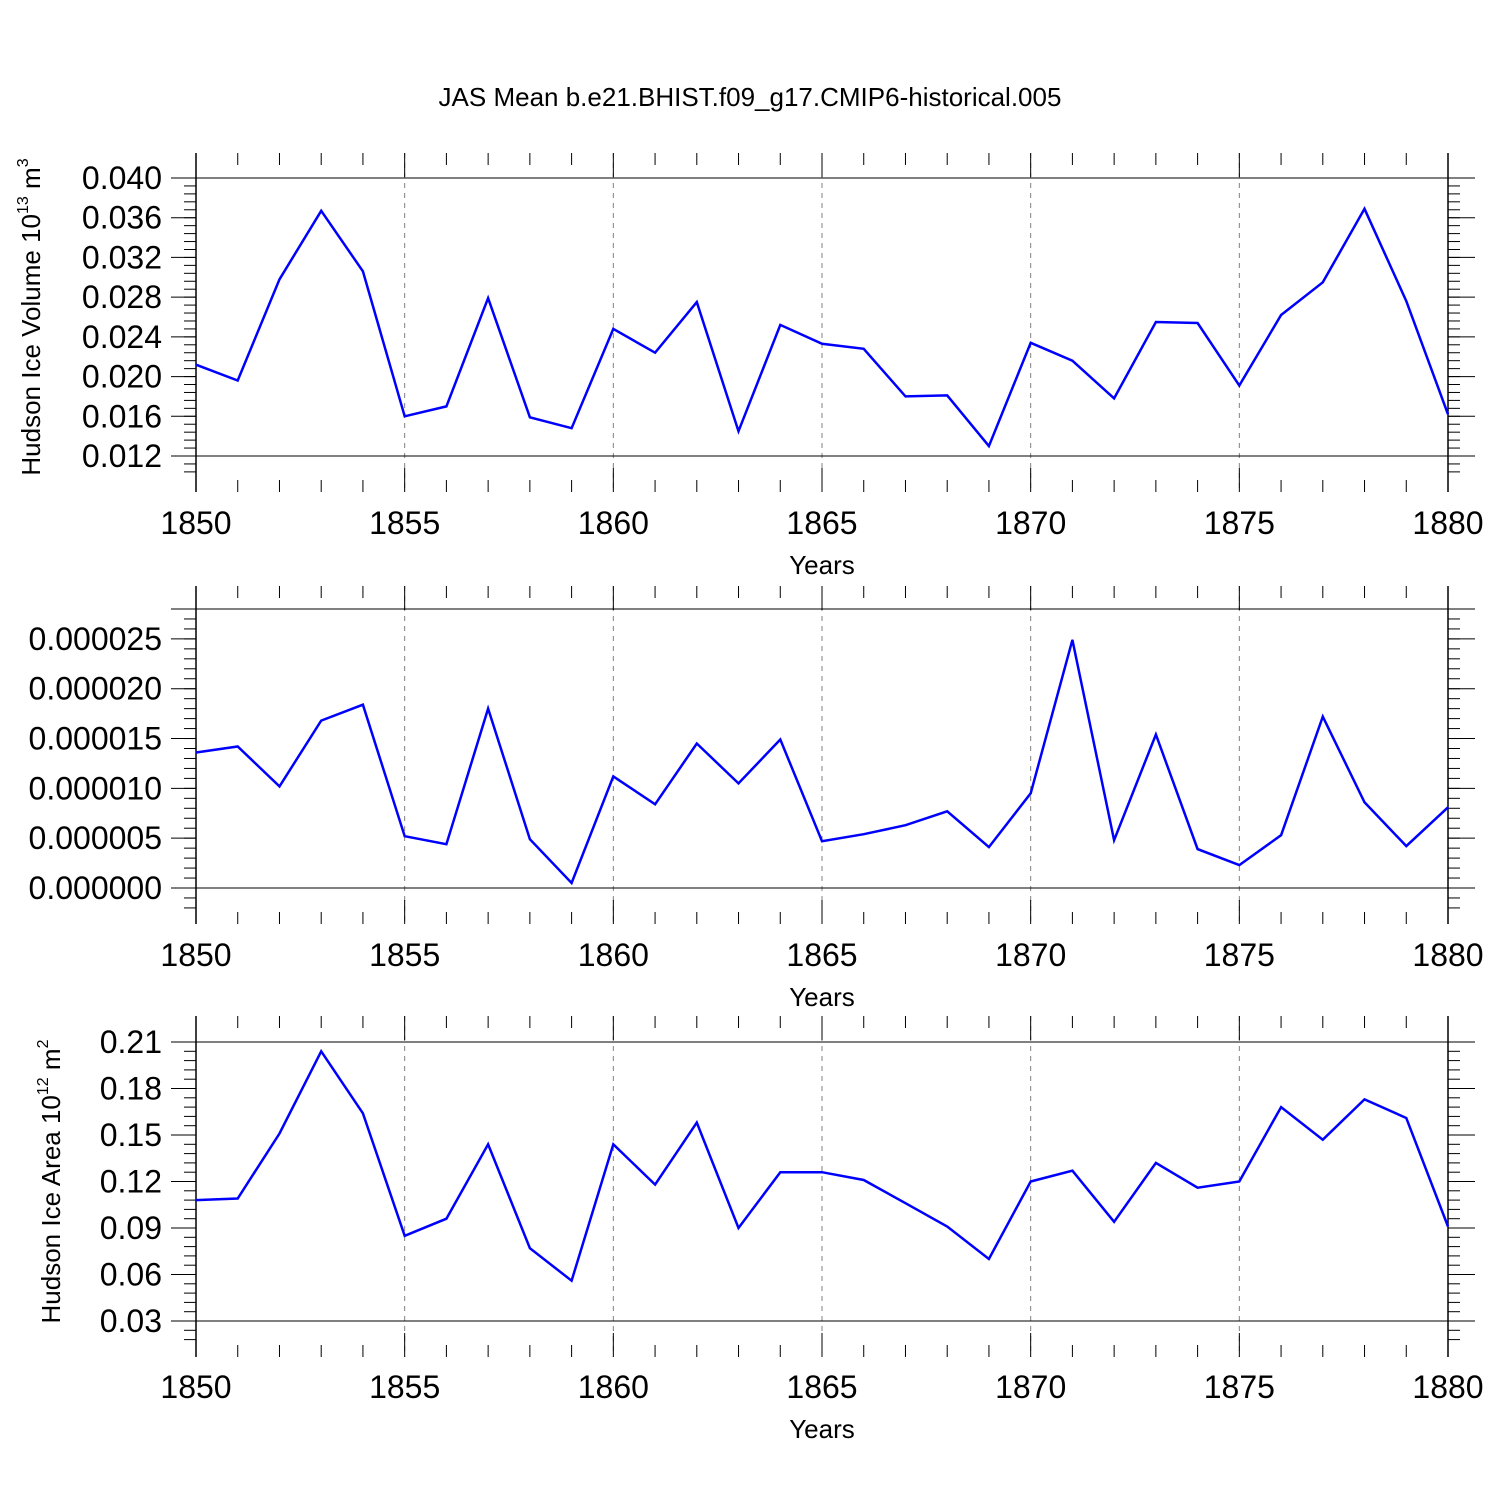  Describe the element at coordinates (131, 1321) in the screenshot. I see `y-tick-label: 0.03` at that location.